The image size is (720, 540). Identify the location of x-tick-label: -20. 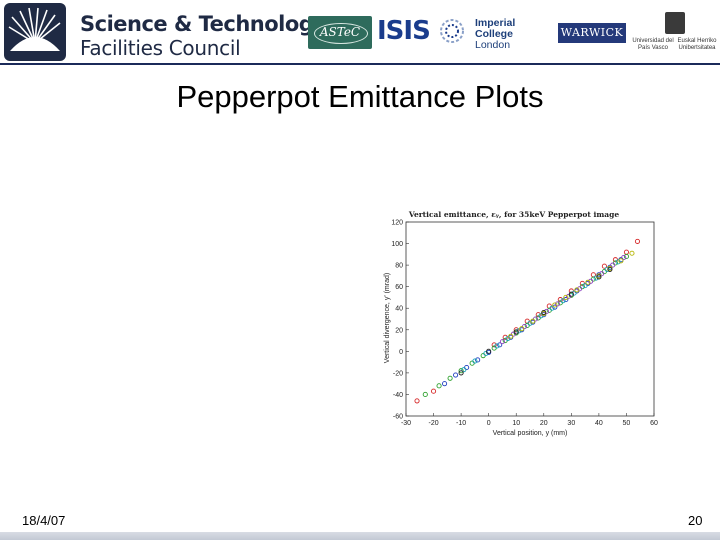
(433, 423).